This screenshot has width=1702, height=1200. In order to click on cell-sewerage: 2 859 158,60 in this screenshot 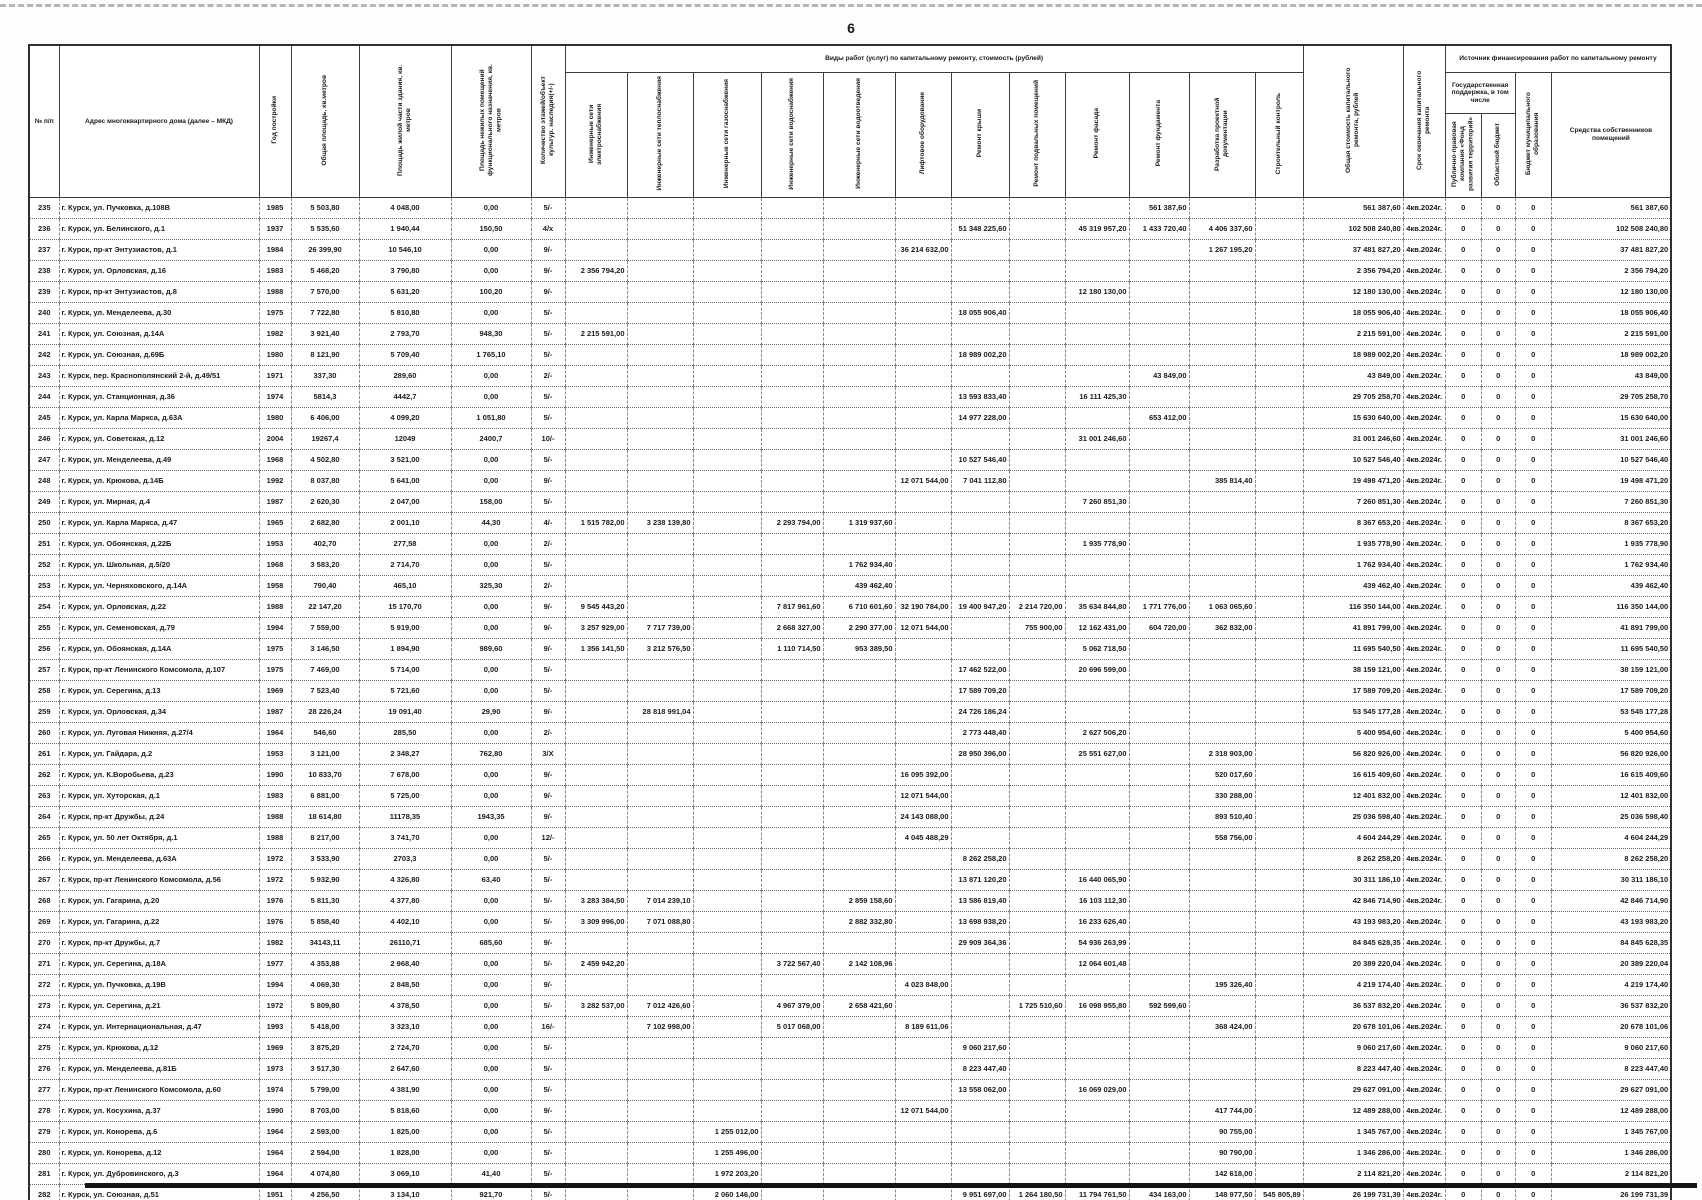, I will do `click(859, 900)`.